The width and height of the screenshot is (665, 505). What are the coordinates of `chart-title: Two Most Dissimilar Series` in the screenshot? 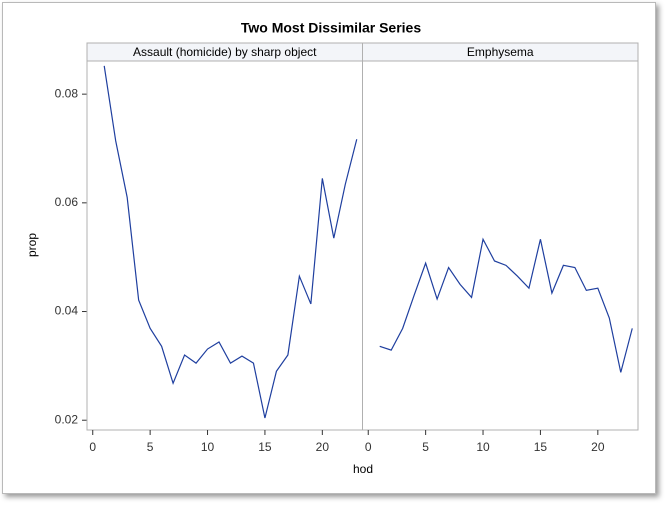 It's located at (331, 28).